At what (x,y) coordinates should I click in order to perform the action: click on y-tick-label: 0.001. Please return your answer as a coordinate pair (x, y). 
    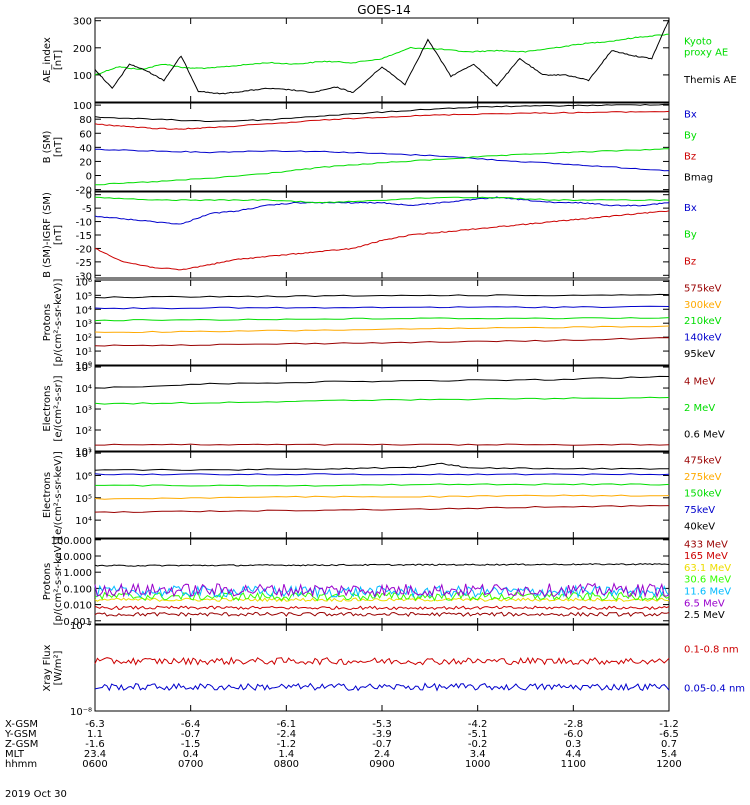
    Looking at the image, I should click on (77, 622).